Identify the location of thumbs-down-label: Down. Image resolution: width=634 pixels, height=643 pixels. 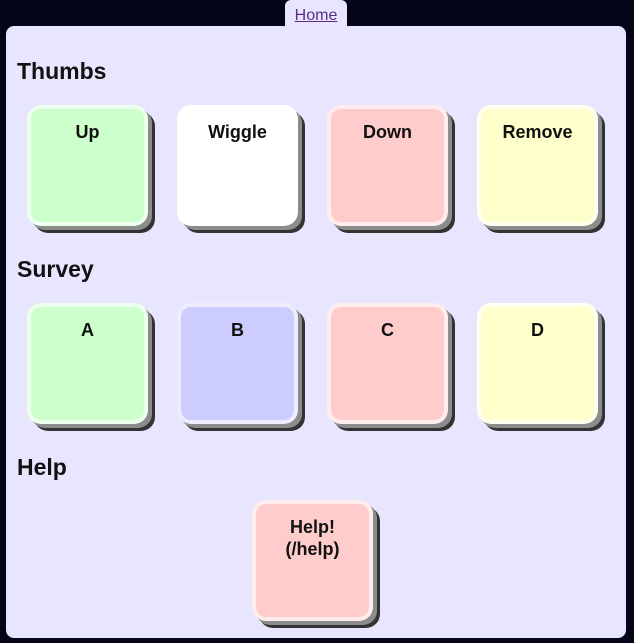
(387, 132).